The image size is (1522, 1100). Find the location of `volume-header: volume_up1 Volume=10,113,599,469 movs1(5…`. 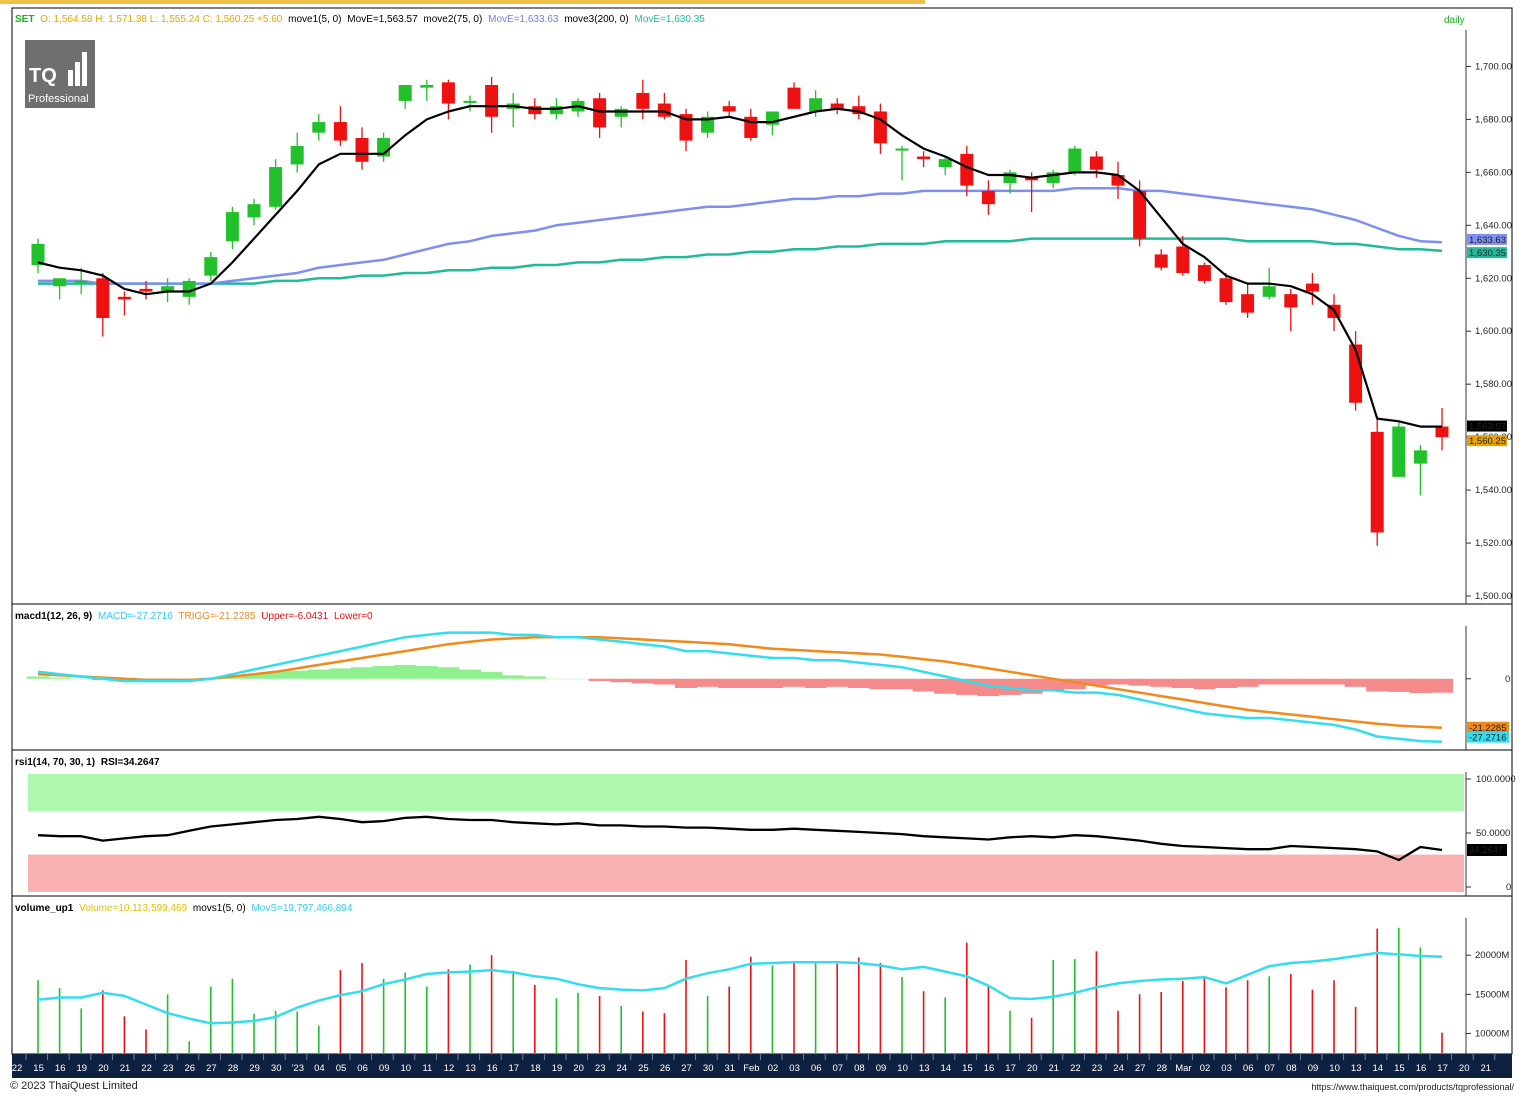

volume-header: volume_up1 Volume=10,113,599,469 movs1(5… is located at coordinates (184, 908).